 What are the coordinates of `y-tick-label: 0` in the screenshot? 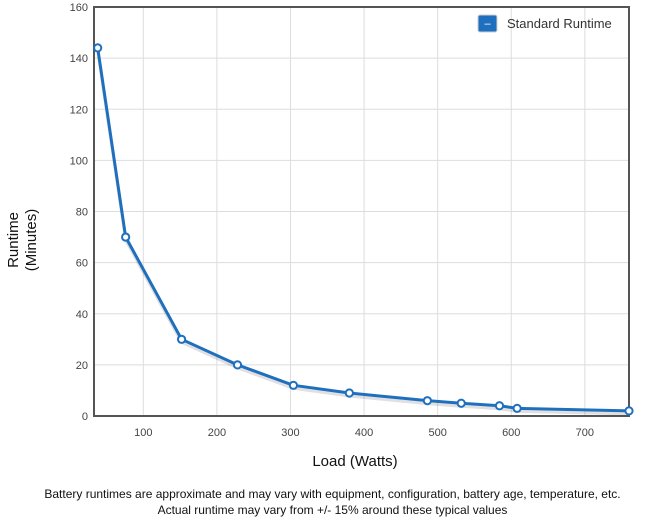 It's located at (85, 417).